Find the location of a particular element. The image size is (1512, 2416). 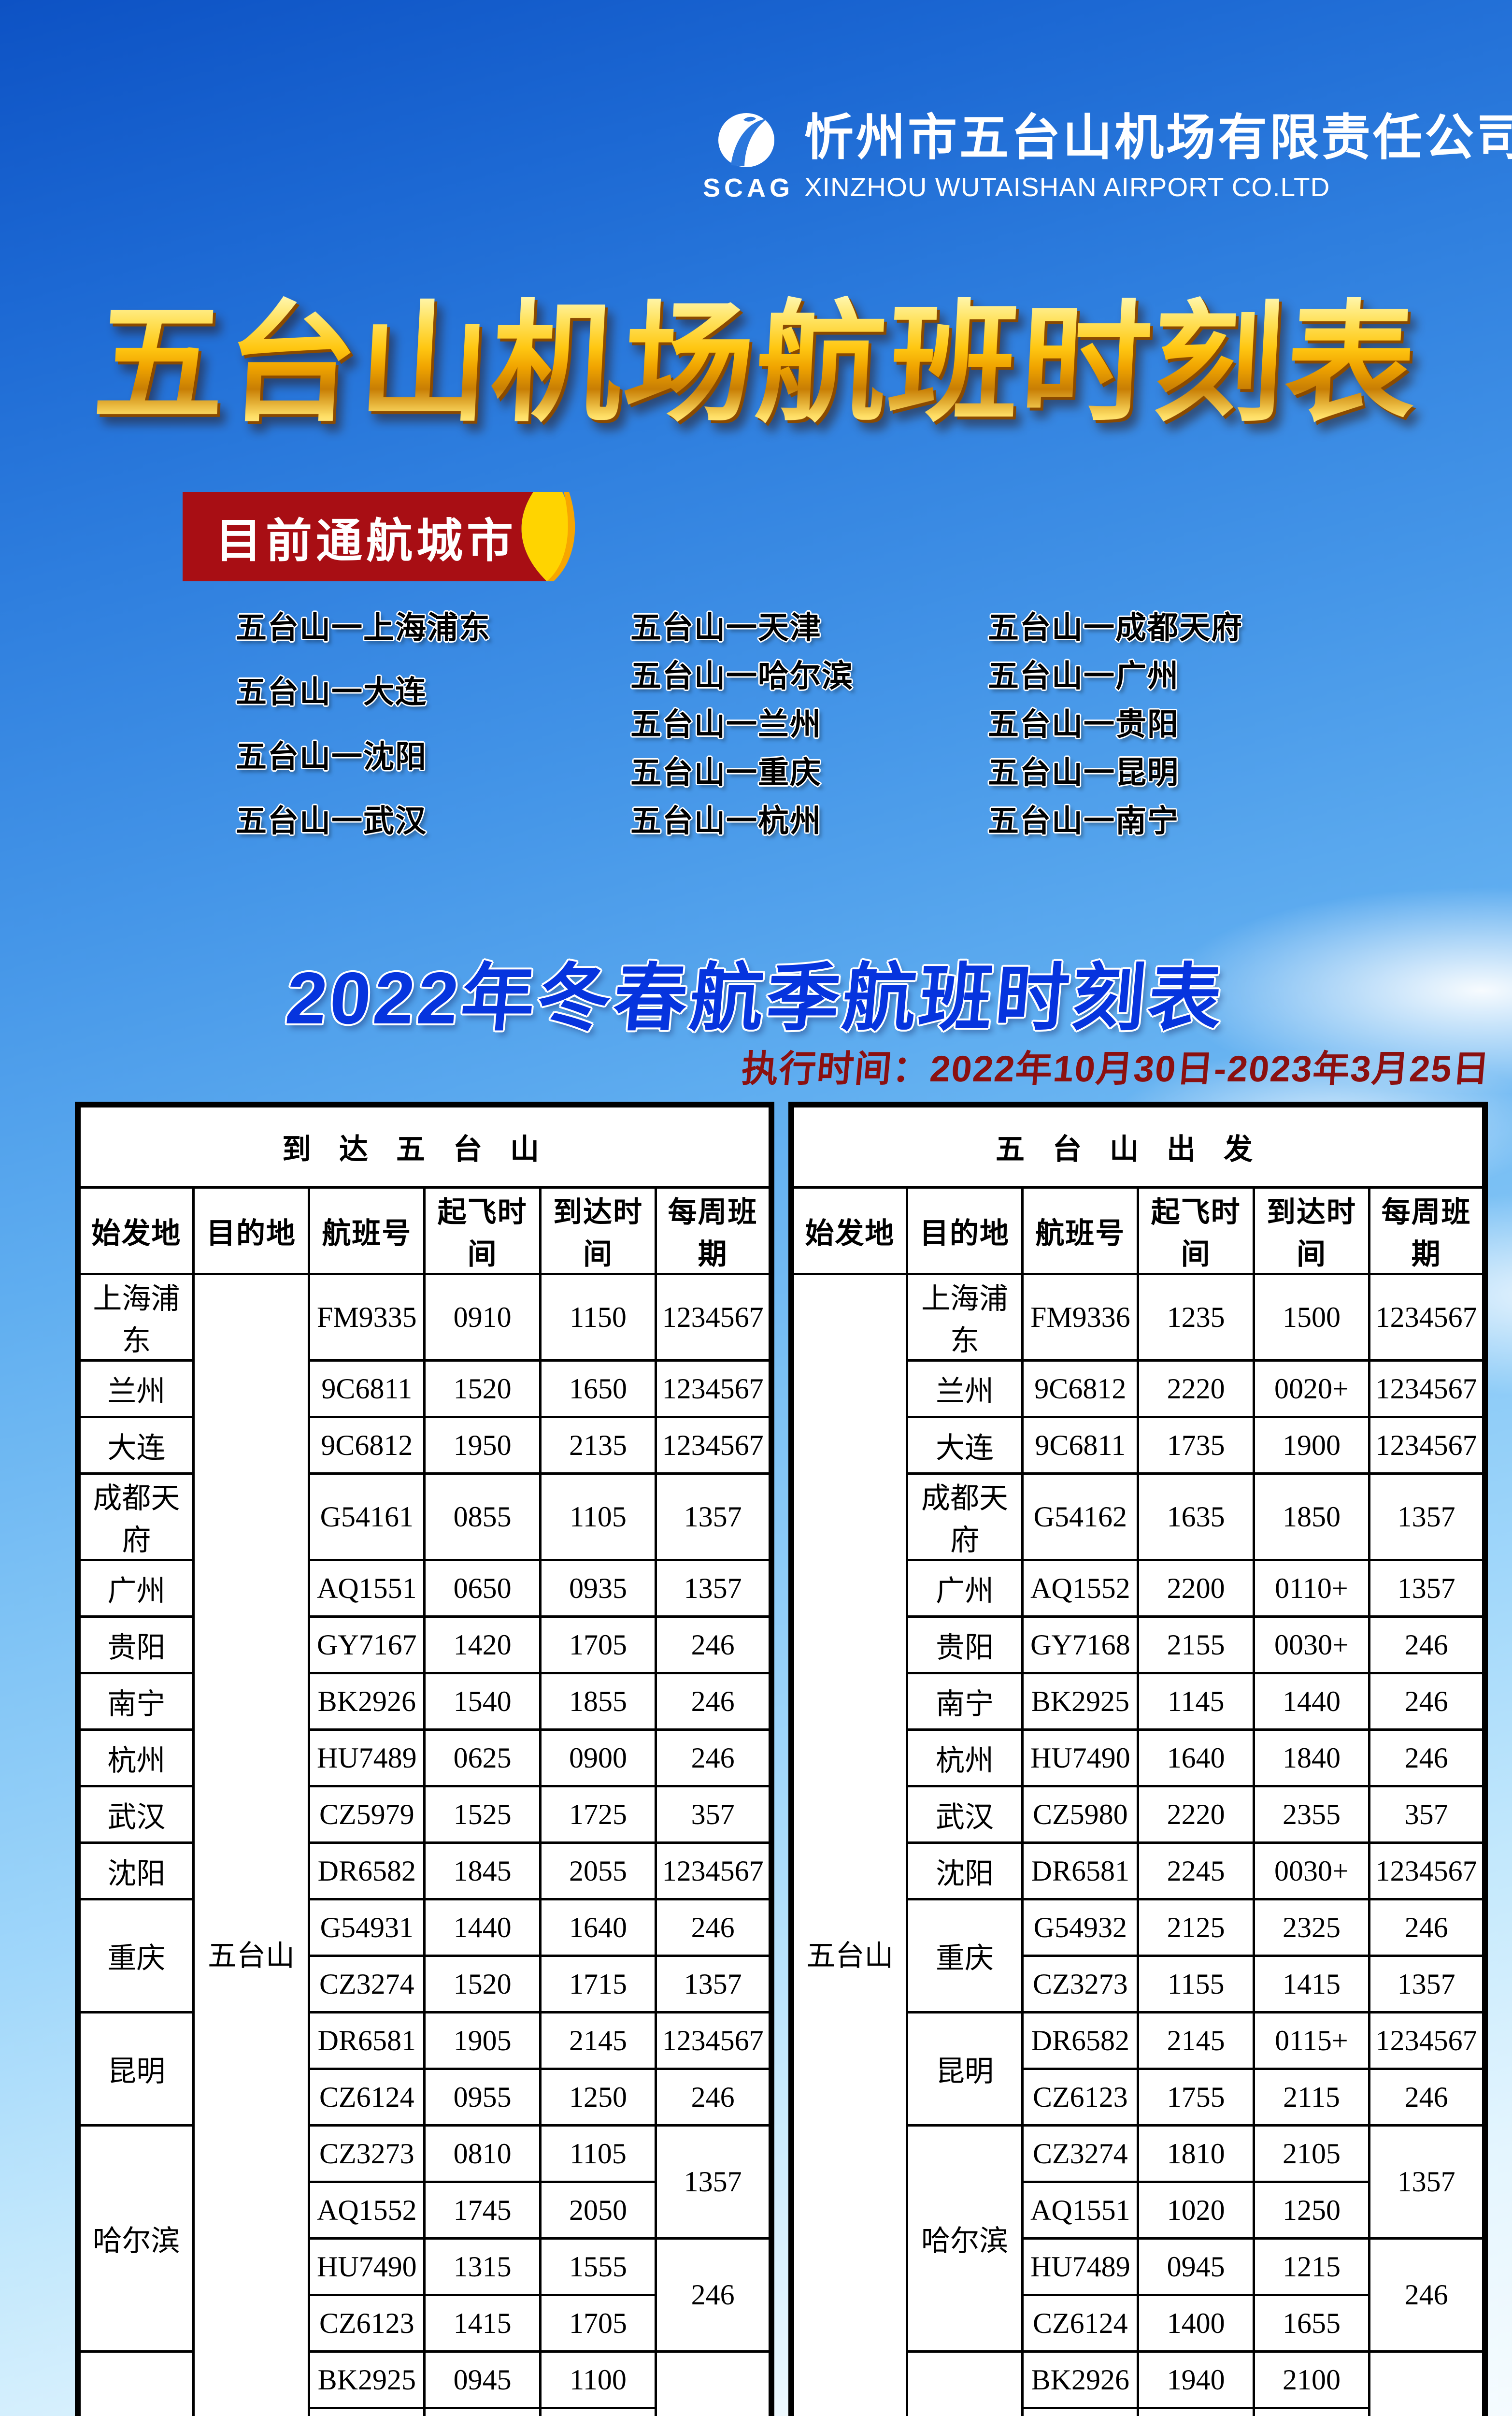

departure-time-cell: 1315 is located at coordinates (482, 2266).